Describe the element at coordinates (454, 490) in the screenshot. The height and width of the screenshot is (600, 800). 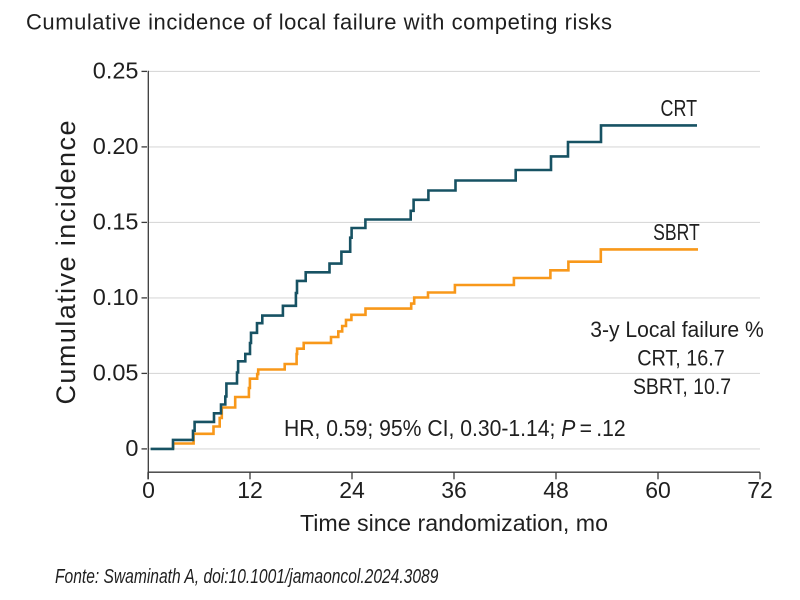
I see `svg-text: 36` at that location.